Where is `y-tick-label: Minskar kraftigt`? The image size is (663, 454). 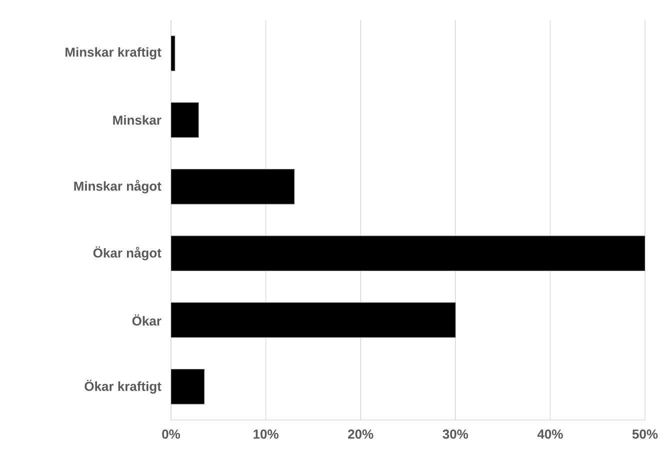
y-tick-label: Minskar kraftigt is located at coordinates (114, 53).